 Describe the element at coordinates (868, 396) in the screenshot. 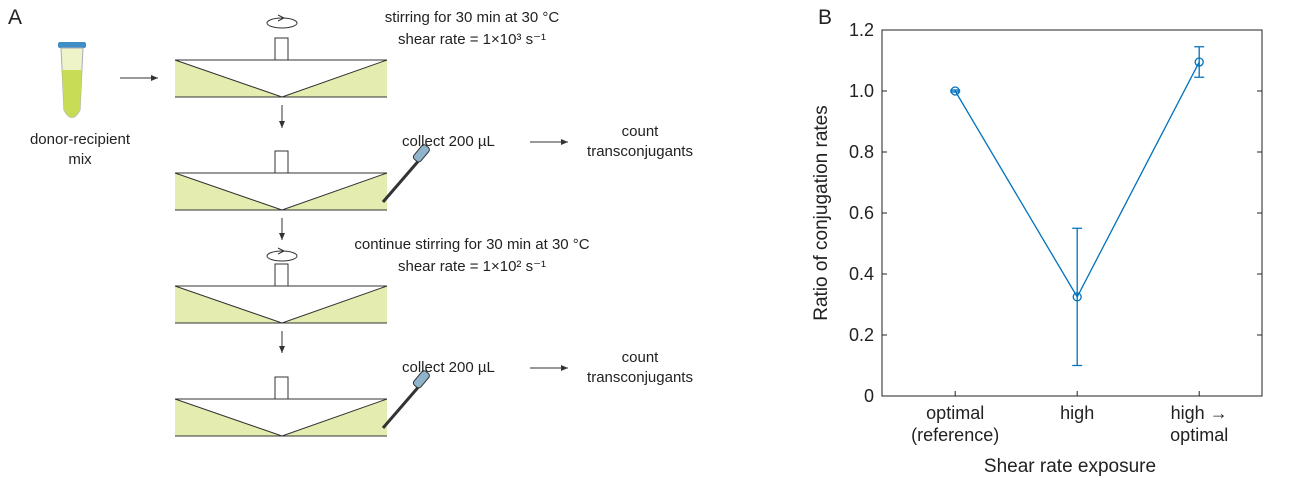

I see `y-tick-label: 0` at that location.